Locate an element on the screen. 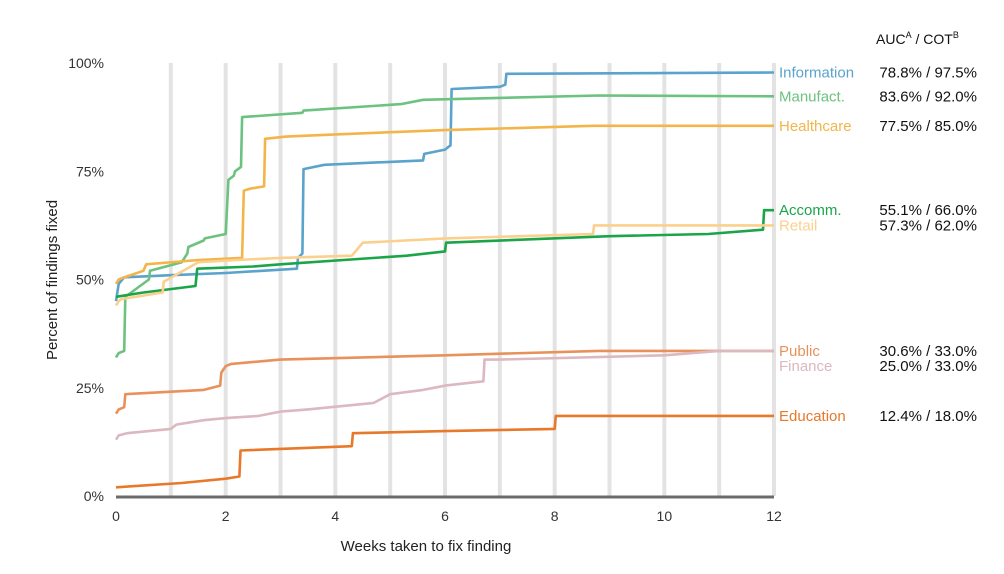  x-tick-label: 8 is located at coordinates (555, 516).